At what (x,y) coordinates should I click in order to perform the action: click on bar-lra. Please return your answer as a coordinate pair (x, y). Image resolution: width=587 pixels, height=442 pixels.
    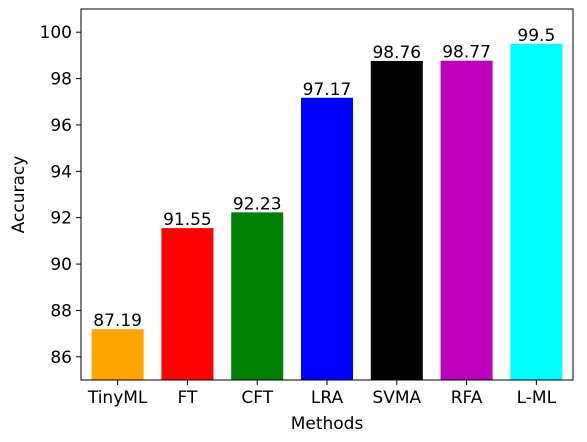
    Looking at the image, I should click on (327, 238).